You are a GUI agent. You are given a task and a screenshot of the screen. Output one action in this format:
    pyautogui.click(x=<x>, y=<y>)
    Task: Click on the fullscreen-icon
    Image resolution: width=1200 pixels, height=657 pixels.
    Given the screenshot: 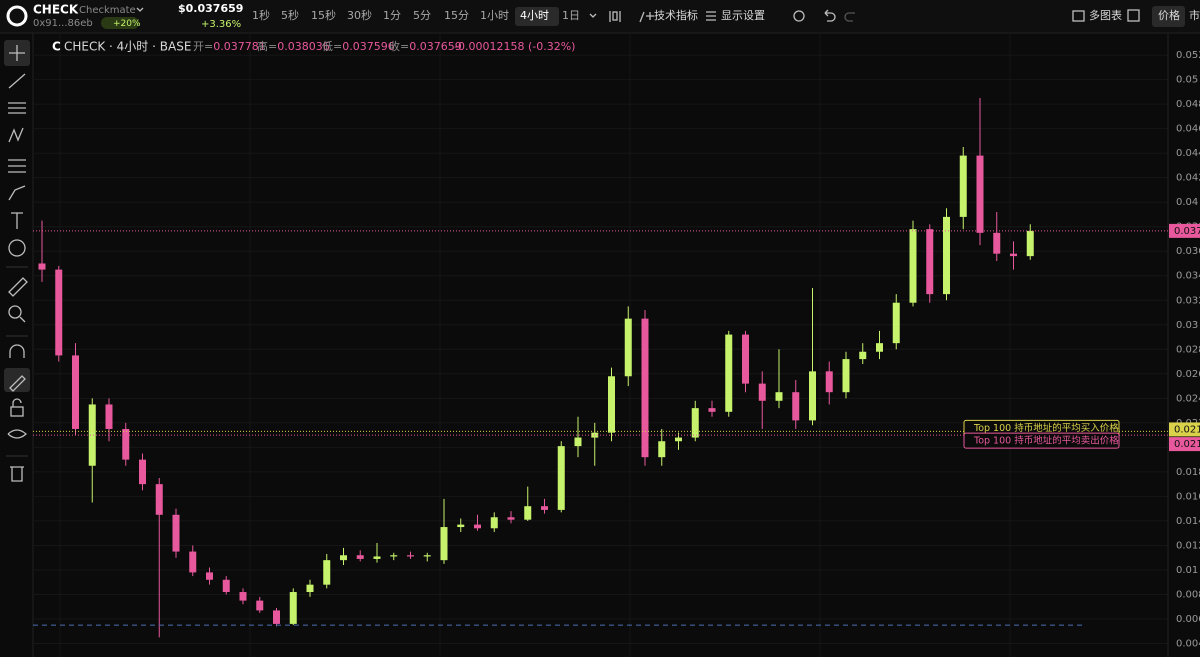 What is the action you would take?
    pyautogui.click(x=1133, y=15)
    